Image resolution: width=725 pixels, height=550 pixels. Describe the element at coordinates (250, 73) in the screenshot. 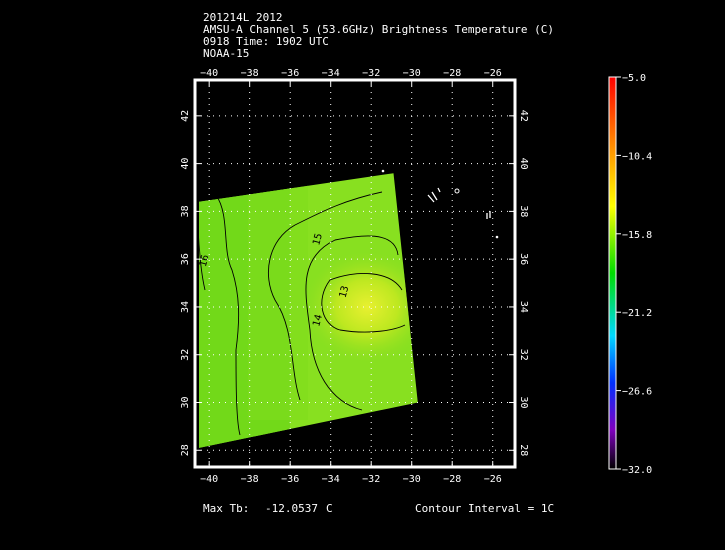

I see `lon-label-top: −38` at that location.